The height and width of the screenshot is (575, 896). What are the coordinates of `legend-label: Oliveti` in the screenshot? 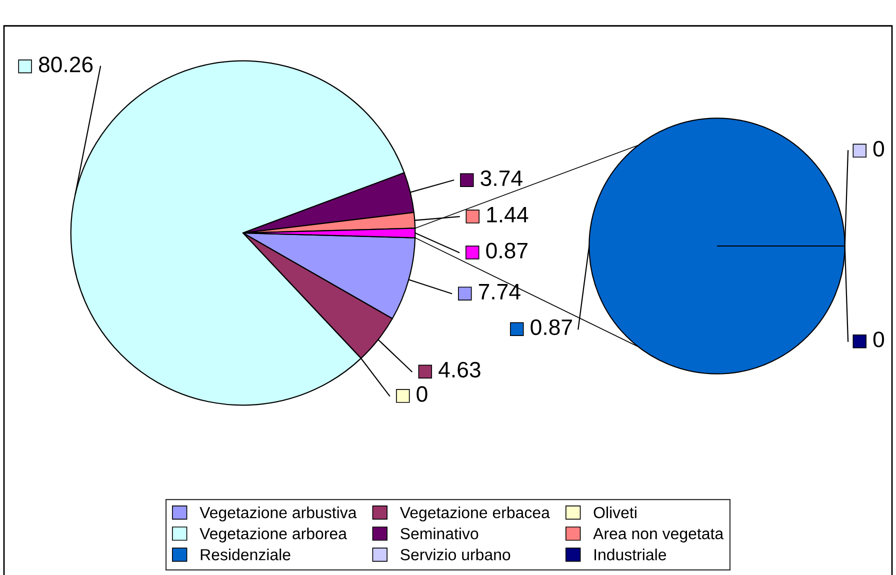 It's located at (615, 512).